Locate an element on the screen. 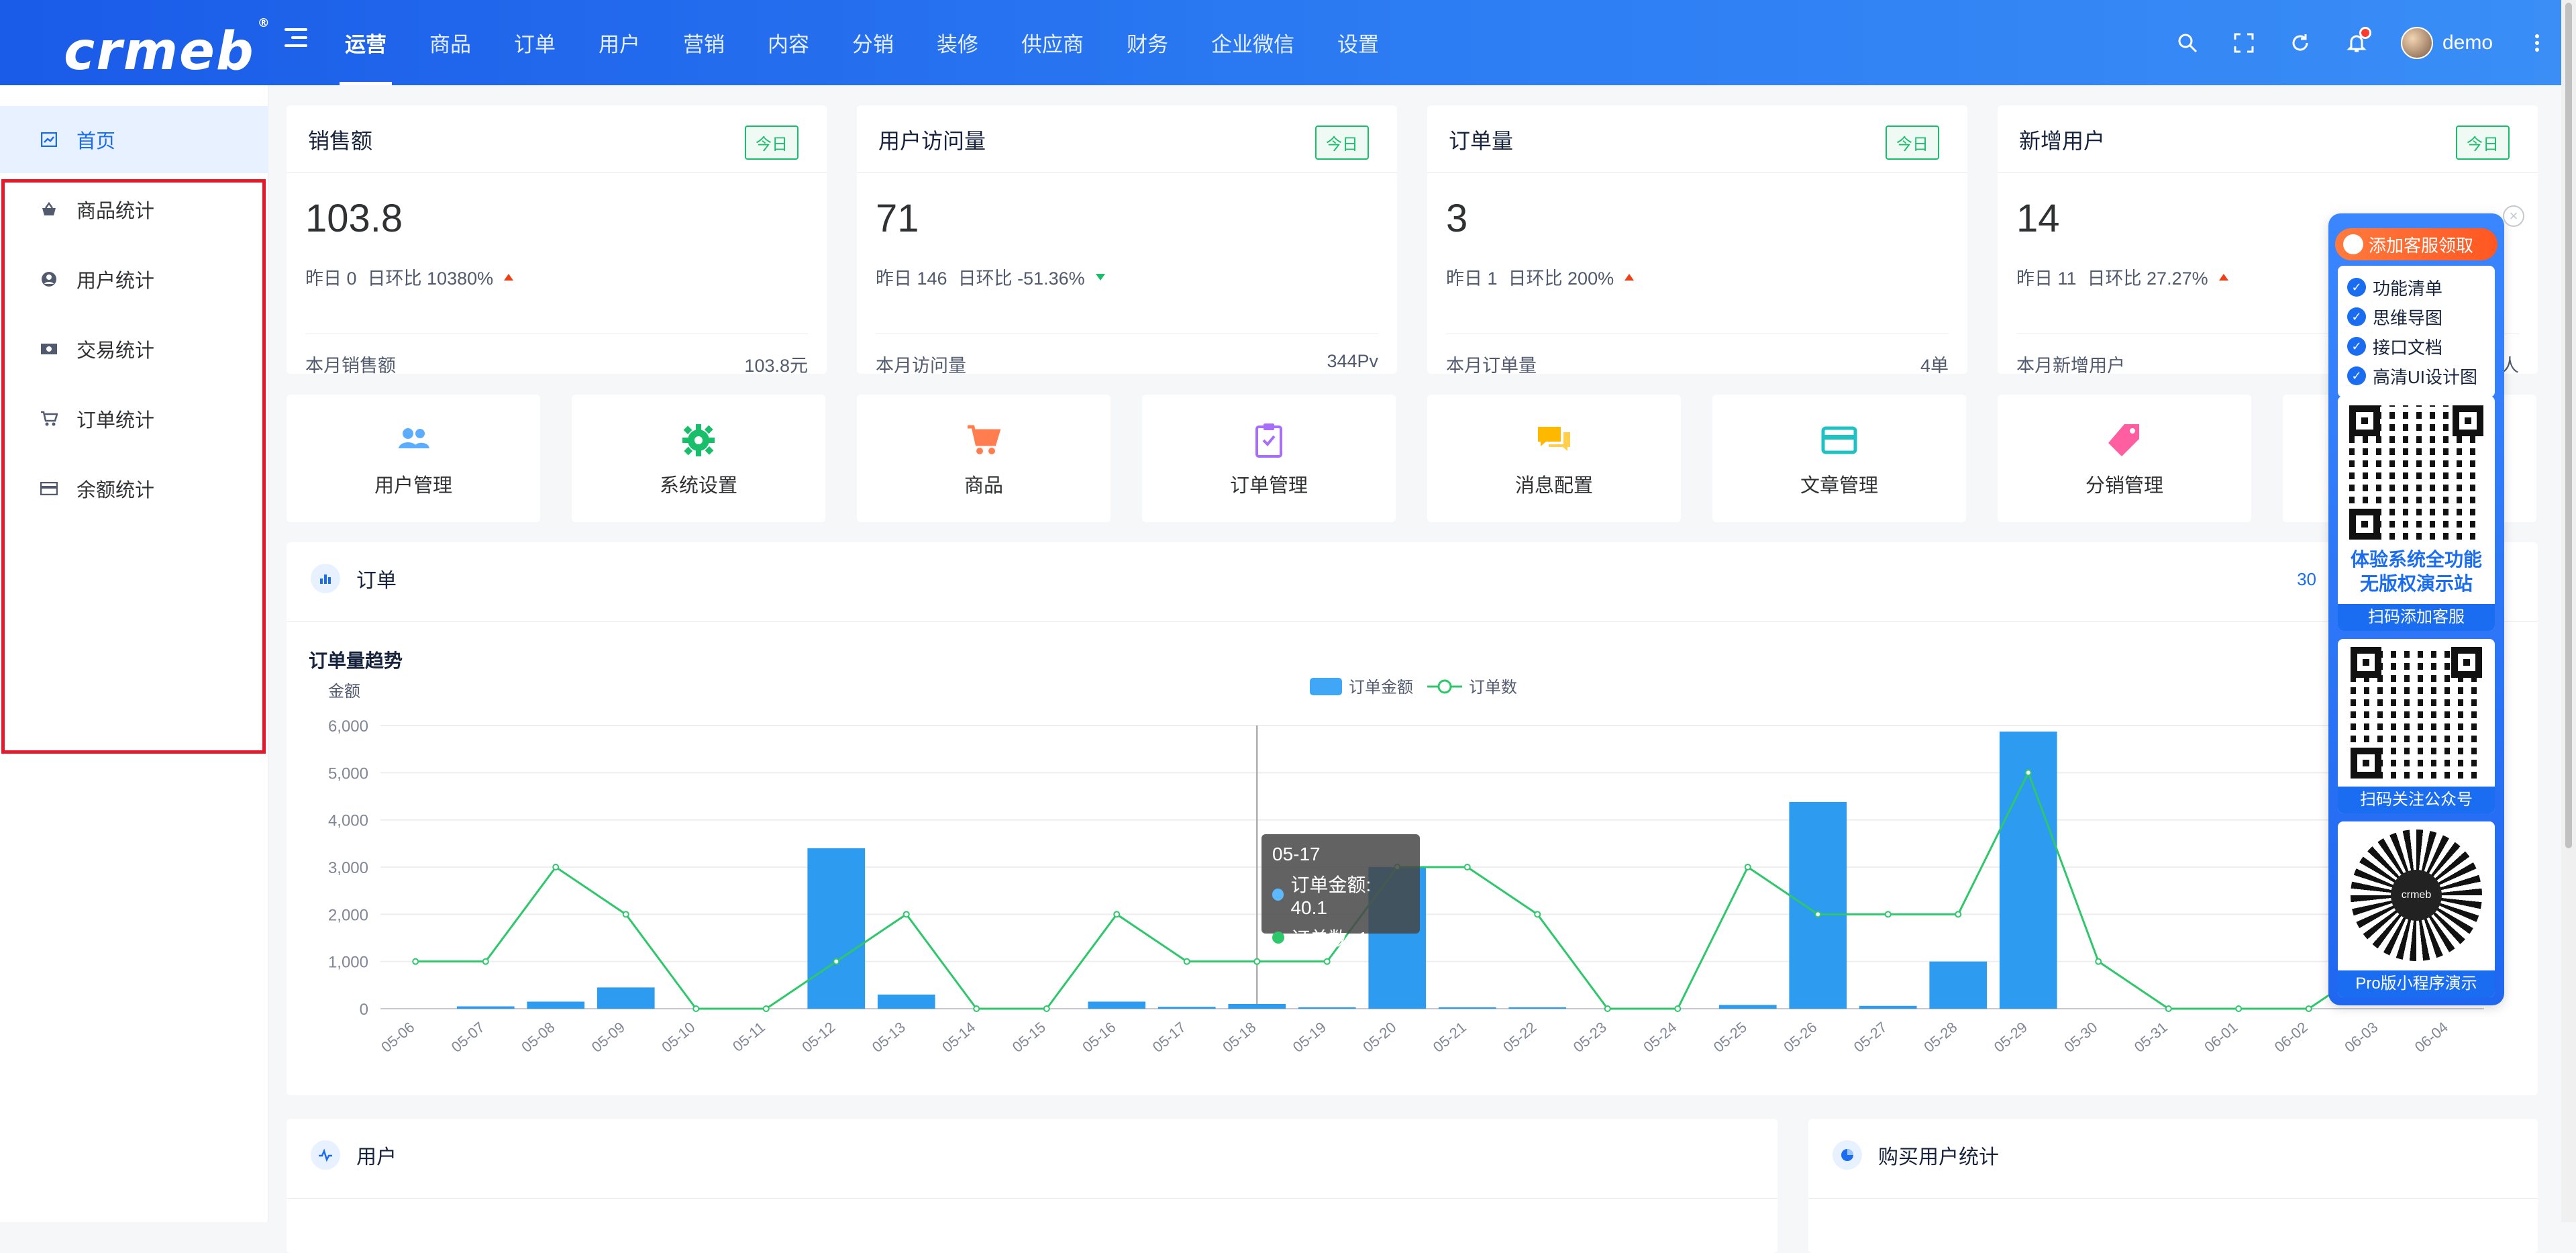 This screenshot has height=1253, width=2576. ad-headline-1: 体验系统全功能 is located at coordinates (2416, 559).